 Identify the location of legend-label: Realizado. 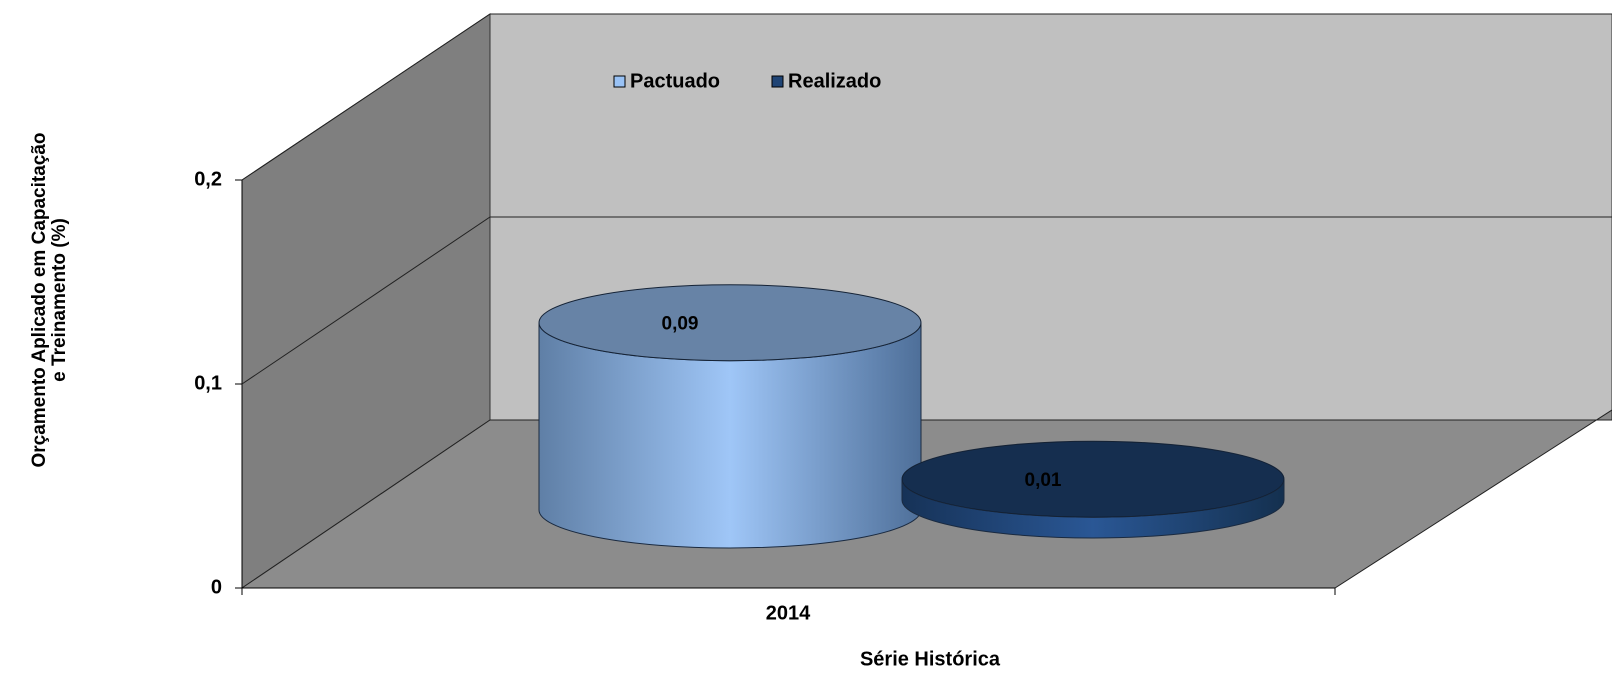
(834, 81).